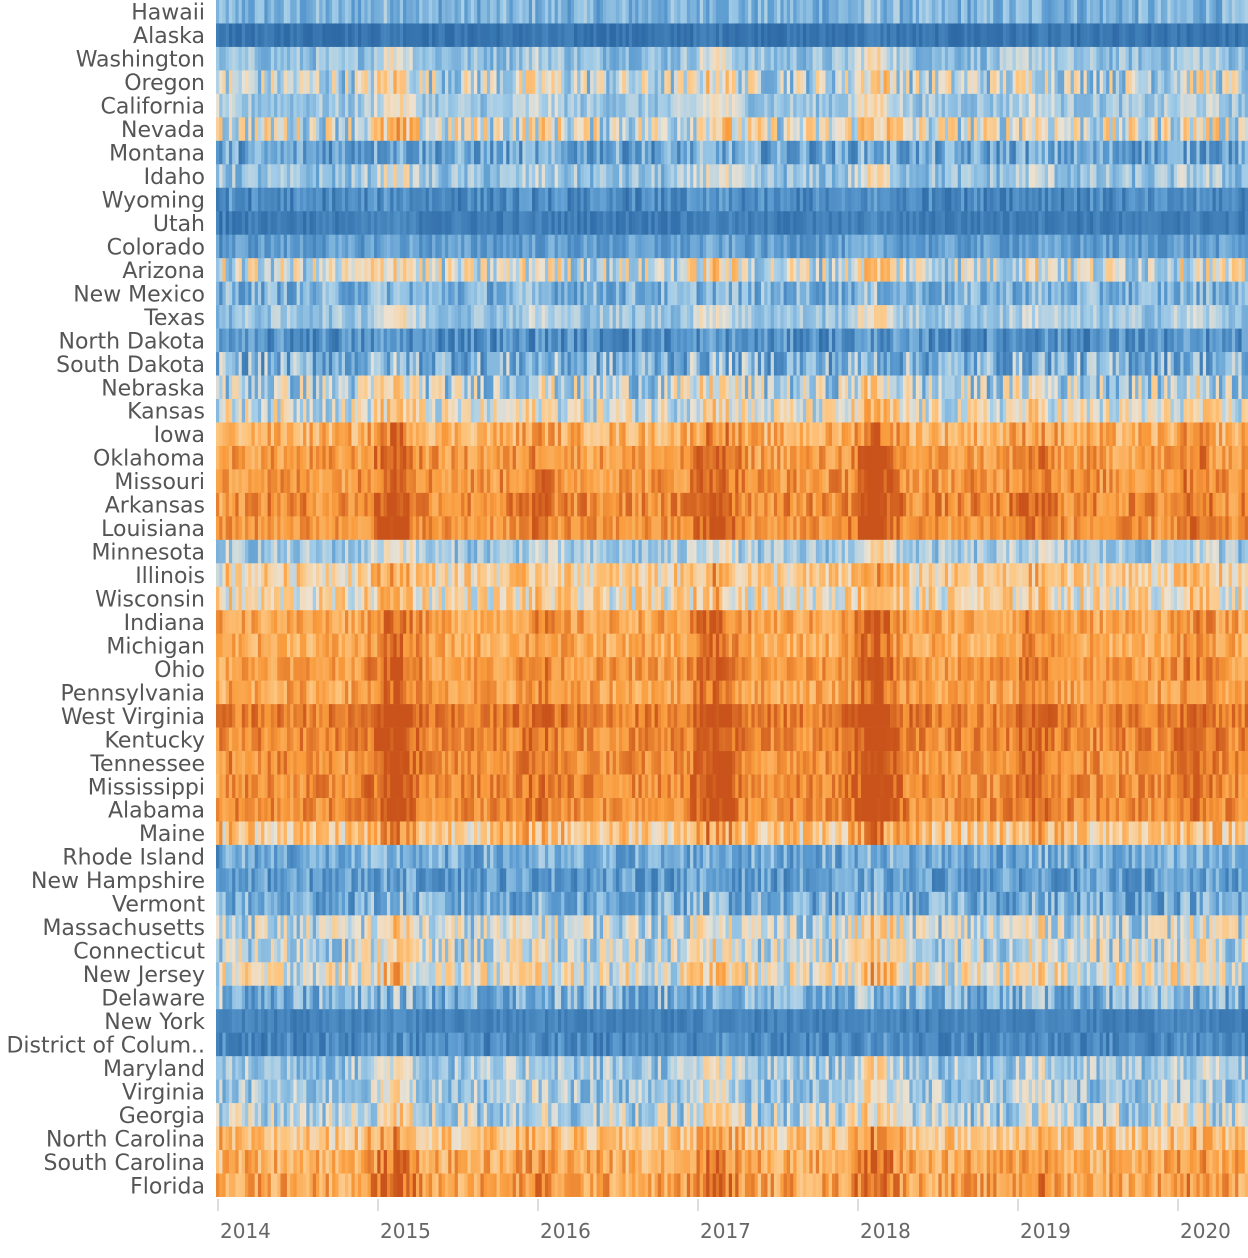 The image size is (1248, 1258). What do you see at coordinates (732, 223) in the screenshot?
I see `heatmap-row` at bounding box center [732, 223].